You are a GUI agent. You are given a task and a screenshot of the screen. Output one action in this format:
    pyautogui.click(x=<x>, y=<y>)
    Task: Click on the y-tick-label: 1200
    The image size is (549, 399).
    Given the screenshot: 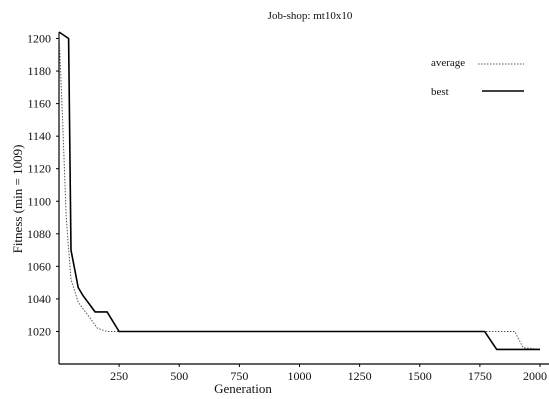 What is the action you would take?
    pyautogui.click(x=39, y=39)
    